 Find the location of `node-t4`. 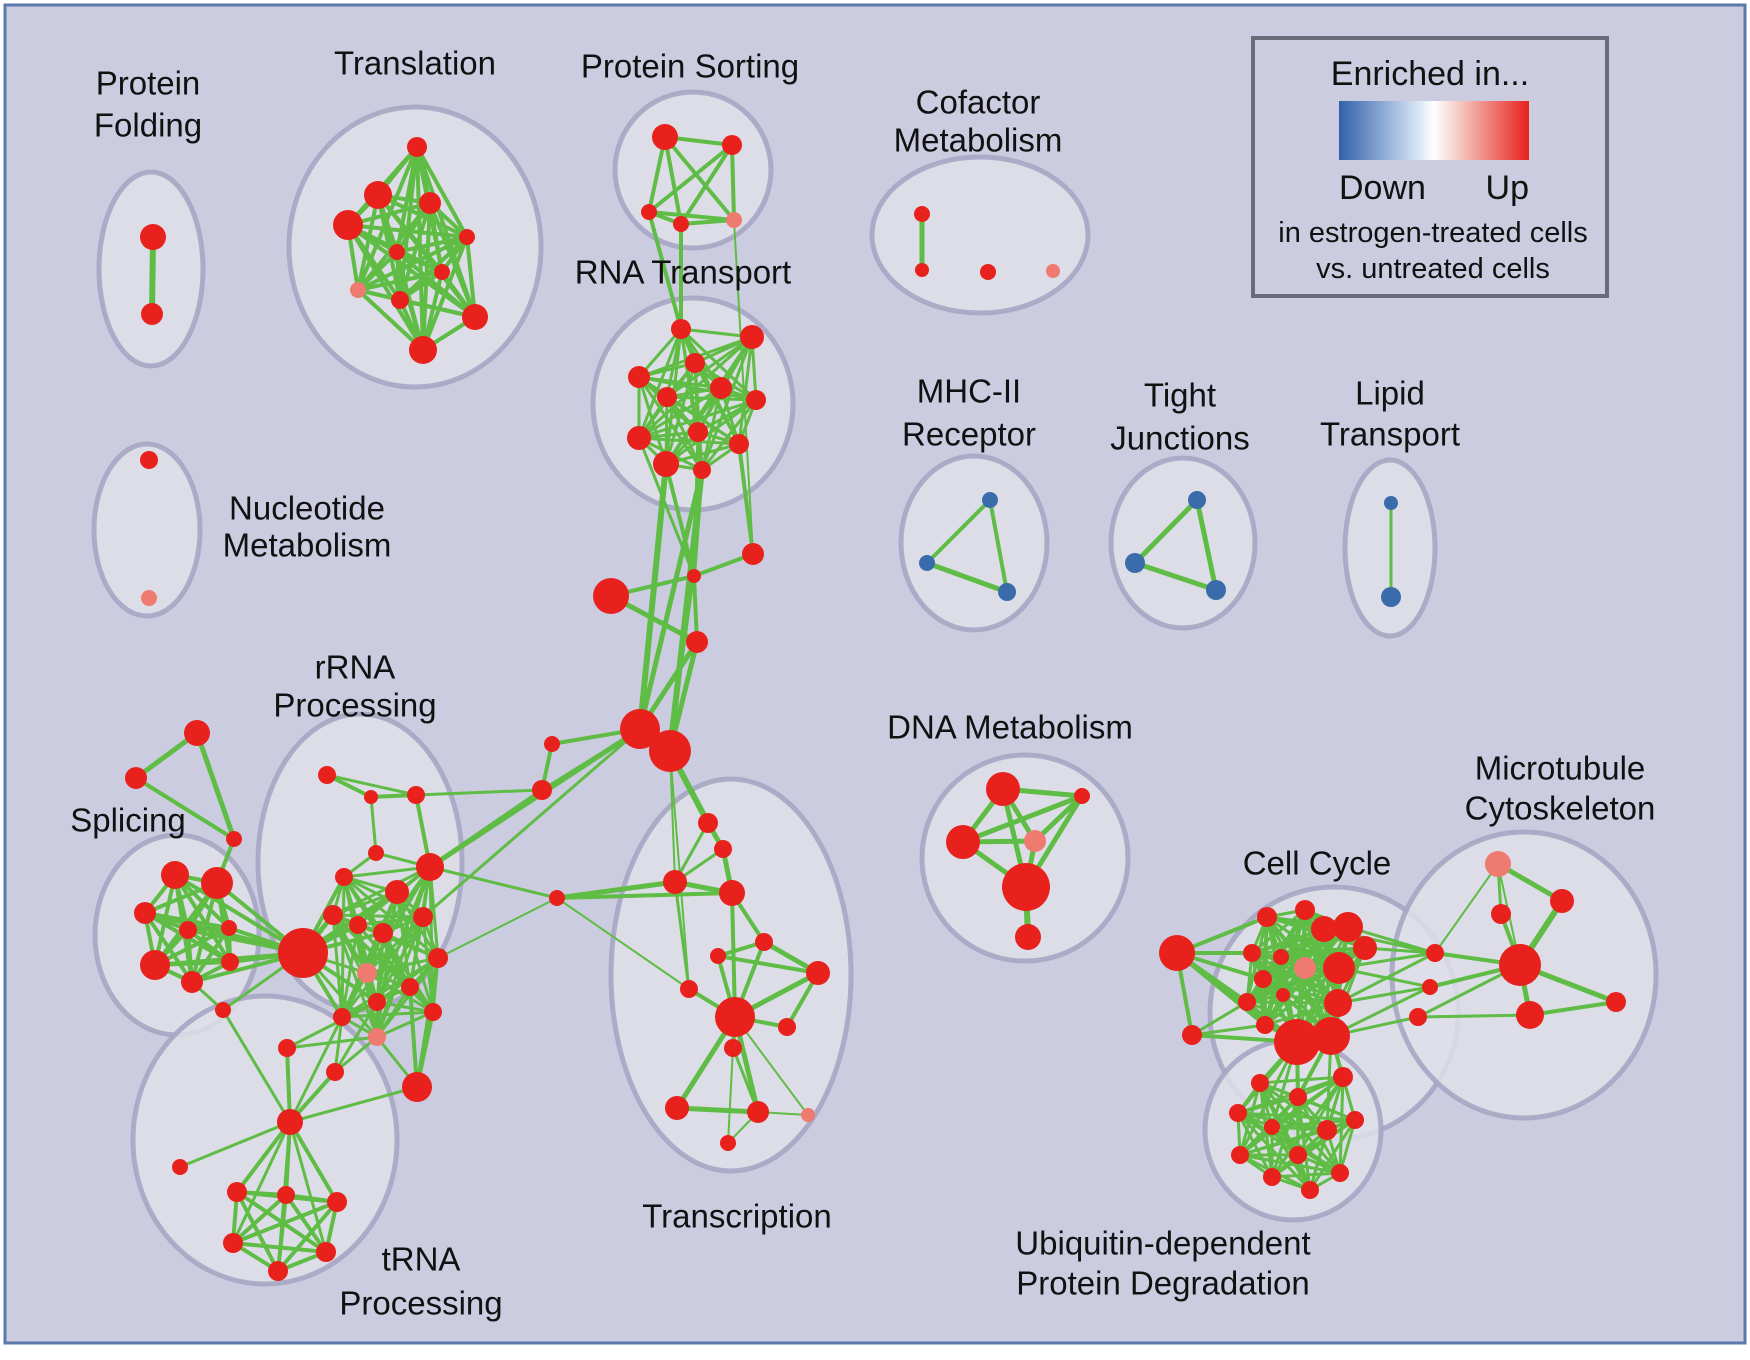

node-t4 is located at coordinates (348, 225).